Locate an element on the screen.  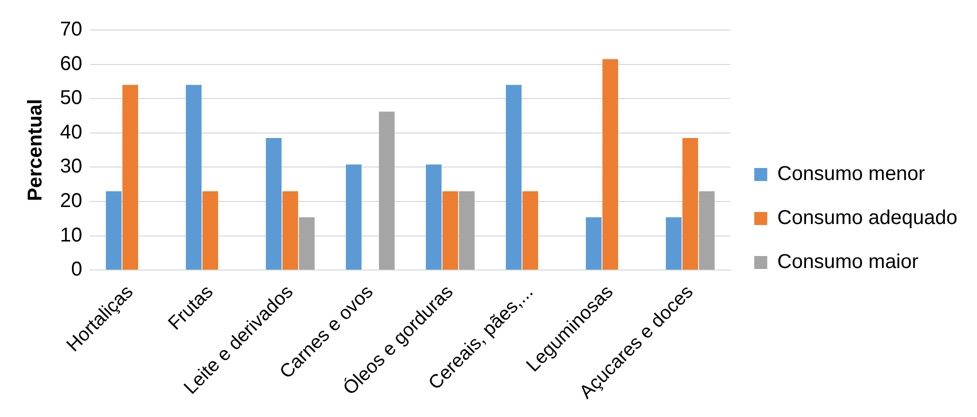
y-tick-label: 40 is located at coordinates (71, 132).